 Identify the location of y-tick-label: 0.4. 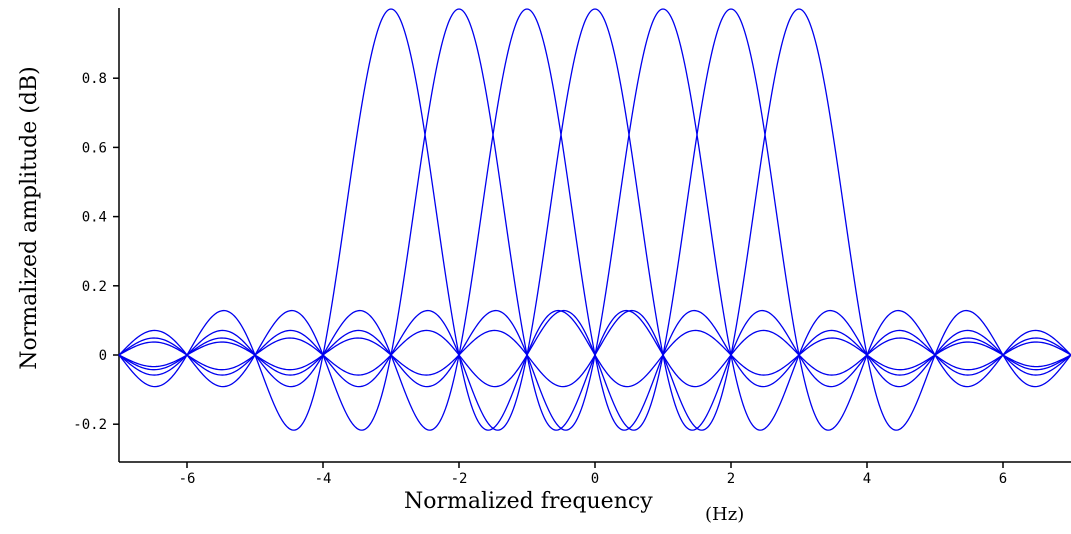
(94, 218).